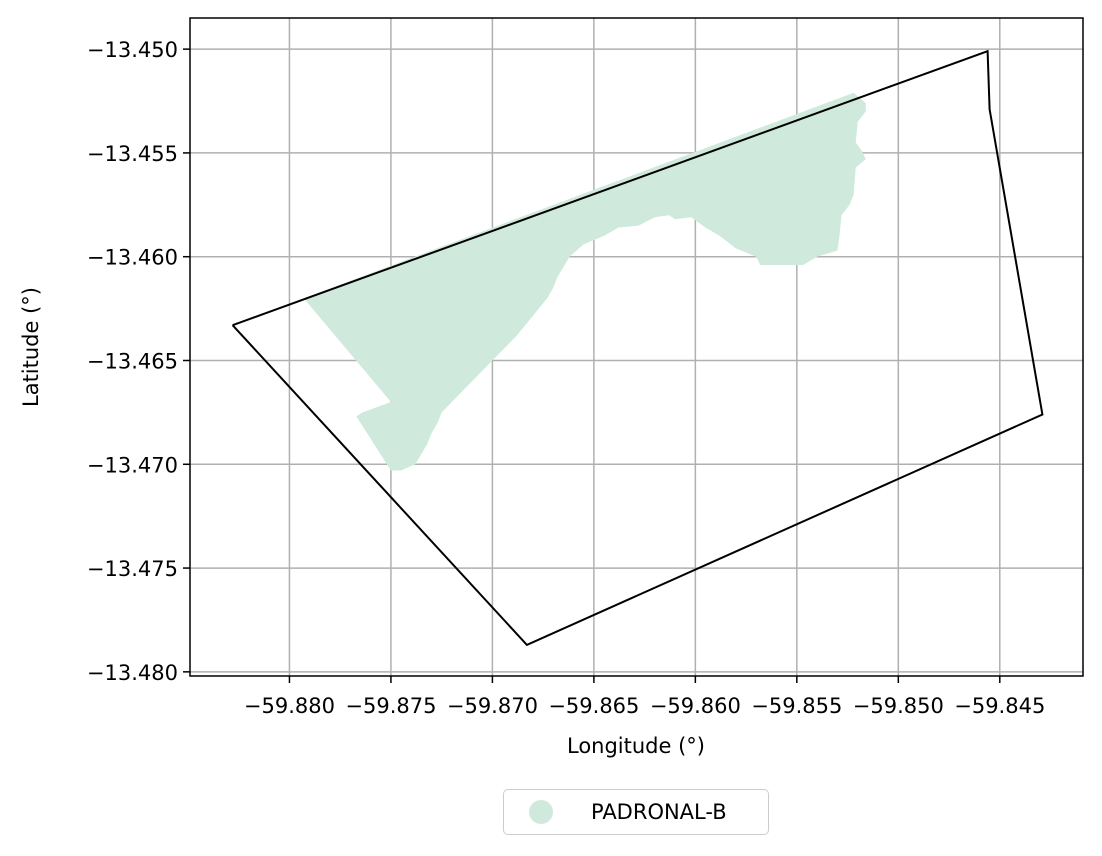 The image size is (1102, 856). Describe the element at coordinates (541, 812) in the screenshot. I see `legend-swatch-padronal-b` at that location.